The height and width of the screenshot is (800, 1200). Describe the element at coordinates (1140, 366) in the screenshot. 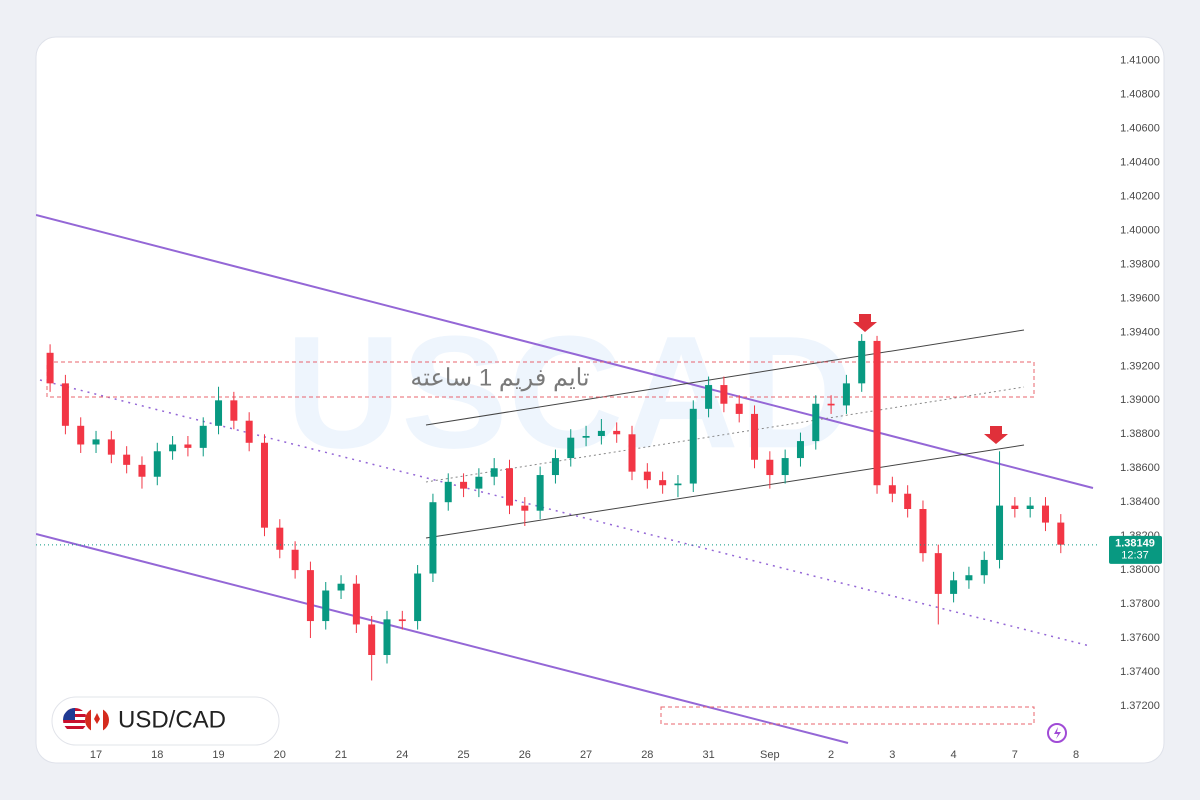

I see `y-tick-label: 1.39200` at that location.